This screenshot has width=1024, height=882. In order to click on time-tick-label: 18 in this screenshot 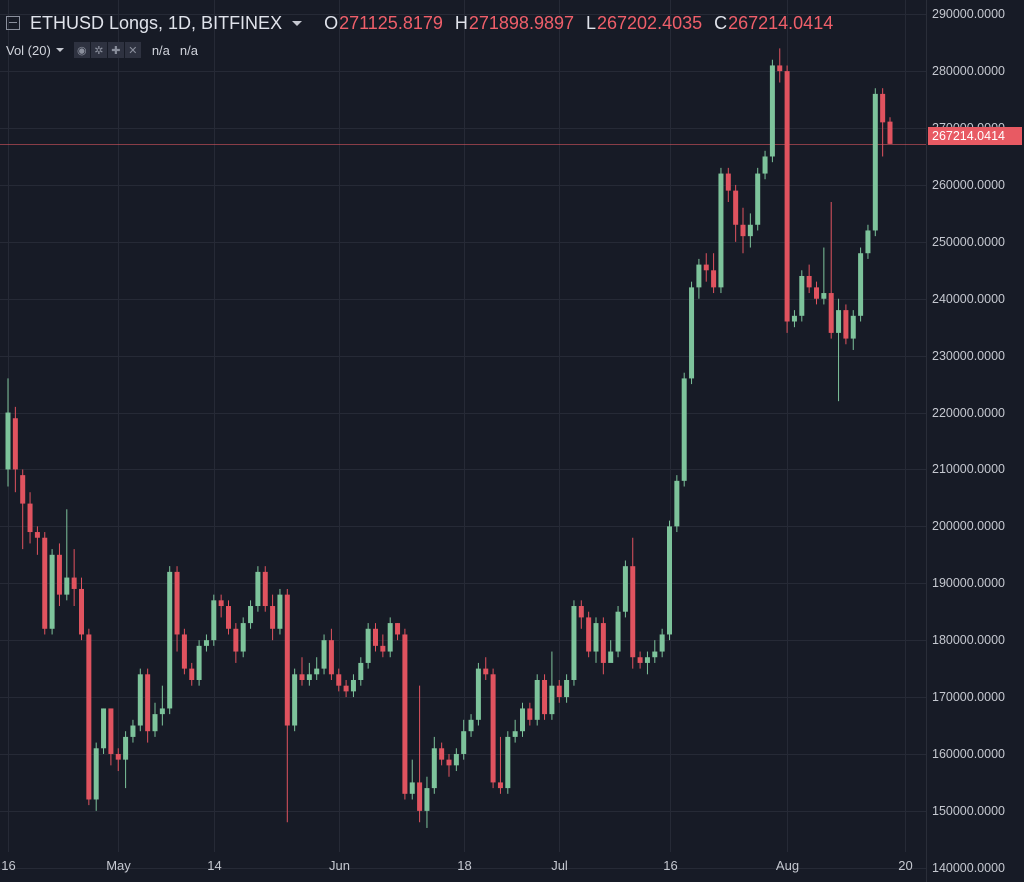, I will do `click(464, 865)`.